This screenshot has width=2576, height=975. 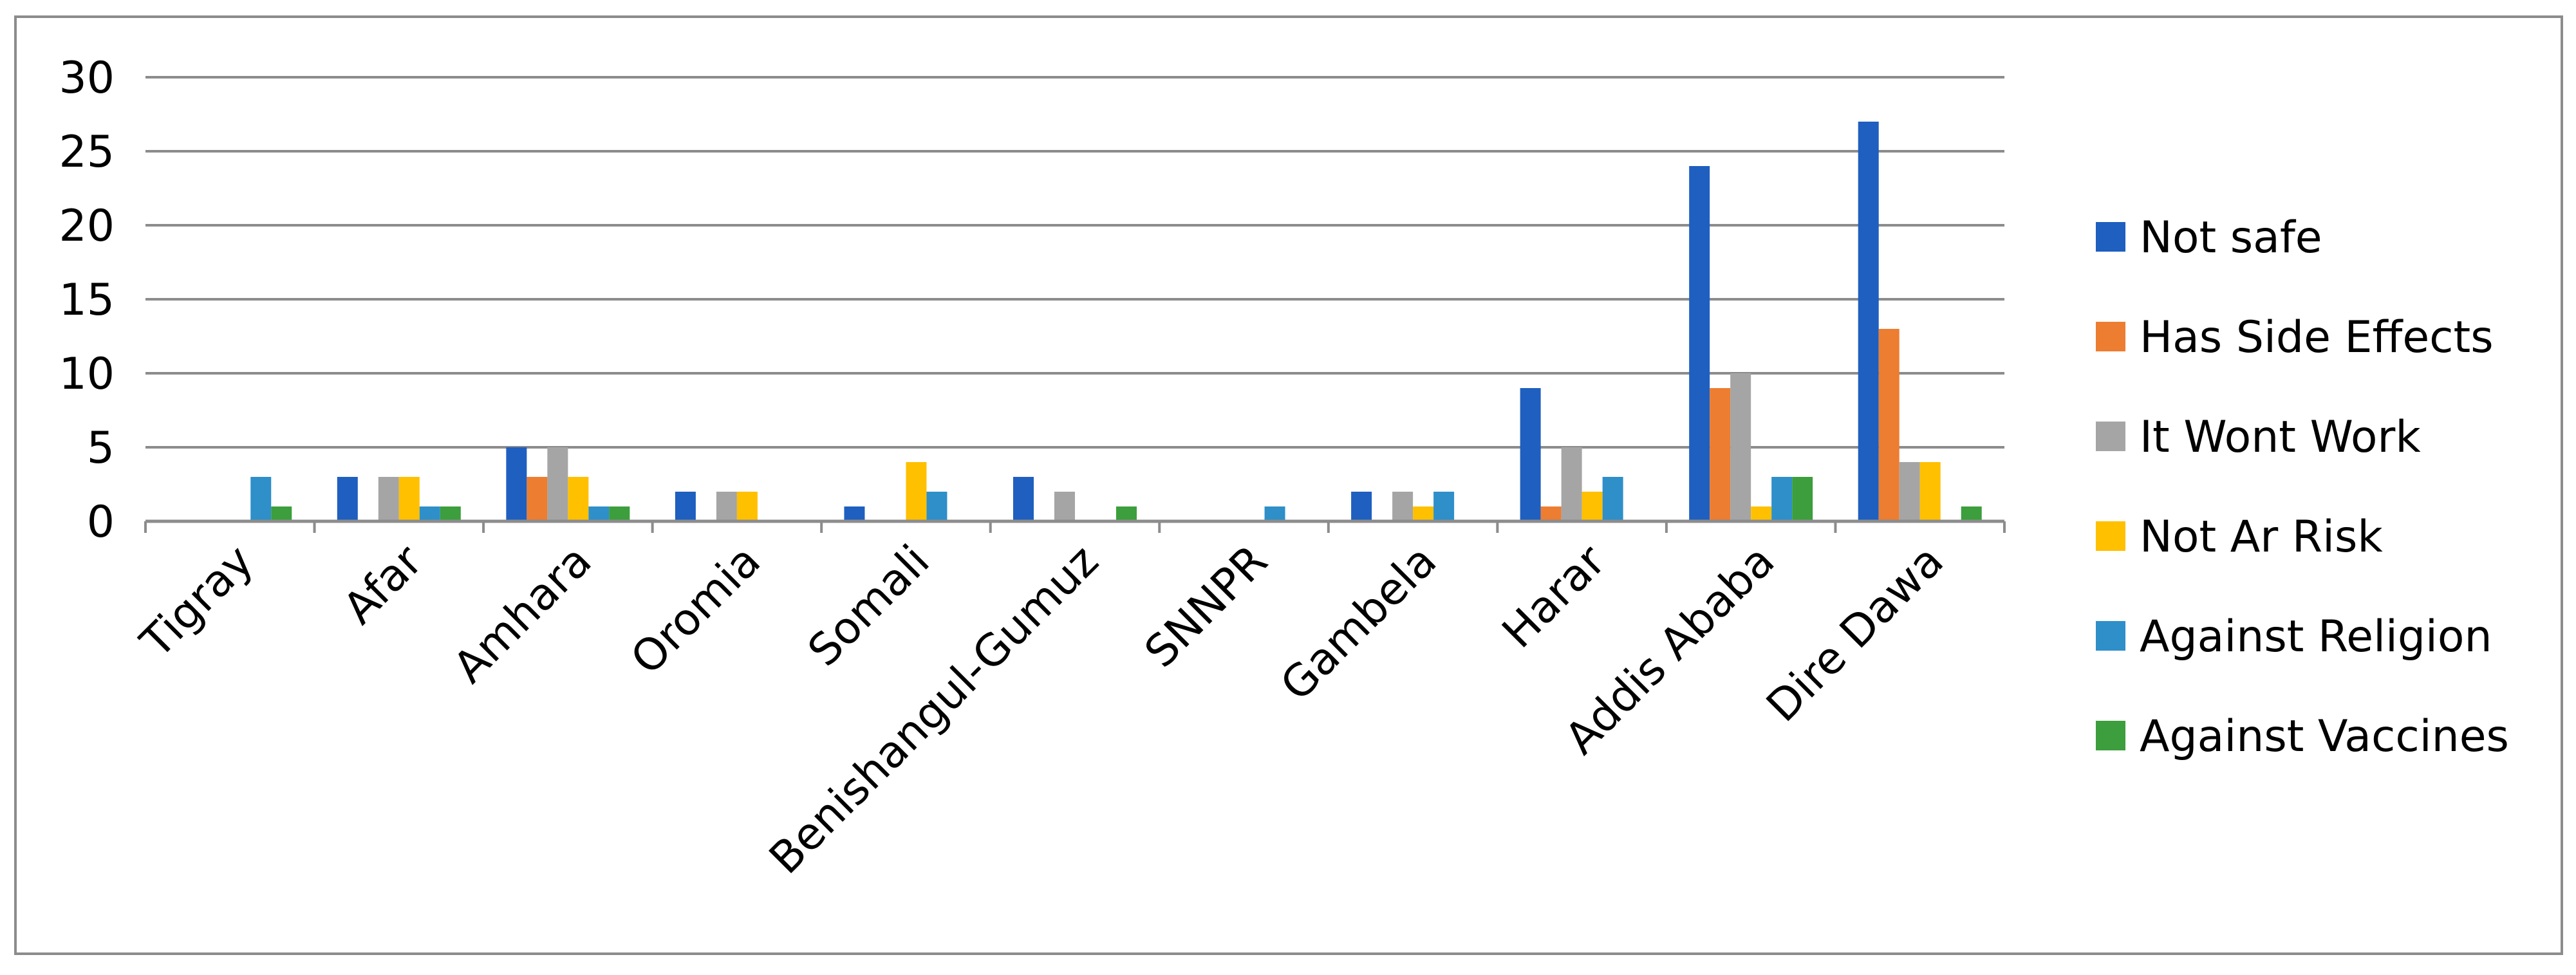 What do you see at coordinates (101, 448) in the screenshot?
I see `y-tick-label: 5` at bounding box center [101, 448].